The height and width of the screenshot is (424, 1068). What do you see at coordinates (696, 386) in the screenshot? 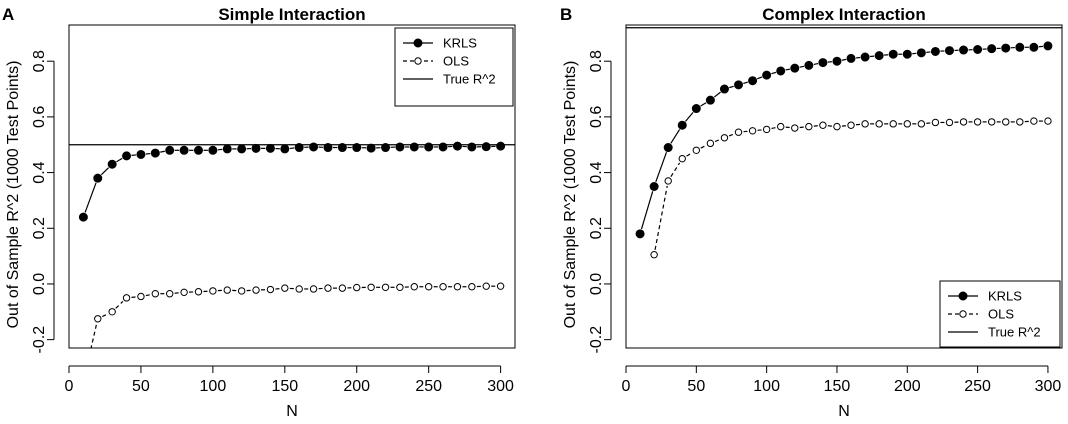
I see `x-tick-label: 50` at bounding box center [696, 386].